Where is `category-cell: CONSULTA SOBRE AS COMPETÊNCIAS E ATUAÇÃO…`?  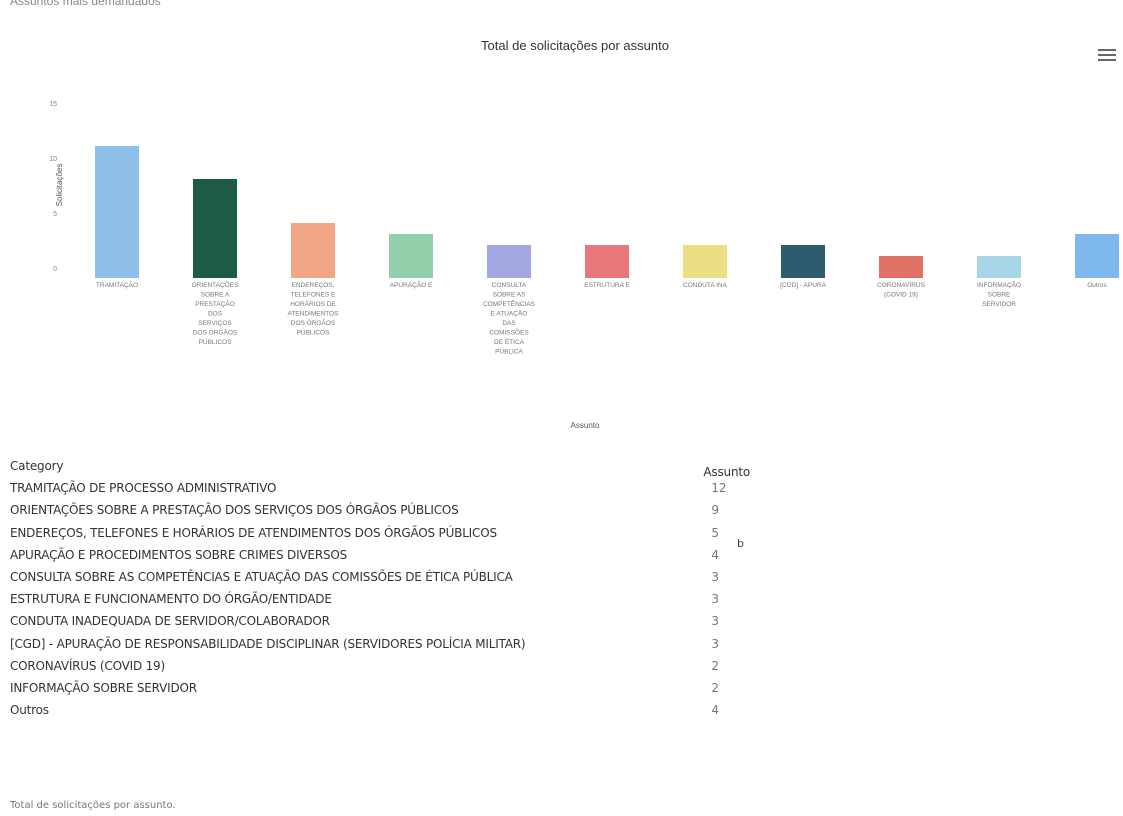
category-cell: CONSULTA SOBRE AS COMPETÊNCIAS E ATUAÇÃO… is located at coordinates (261, 577).